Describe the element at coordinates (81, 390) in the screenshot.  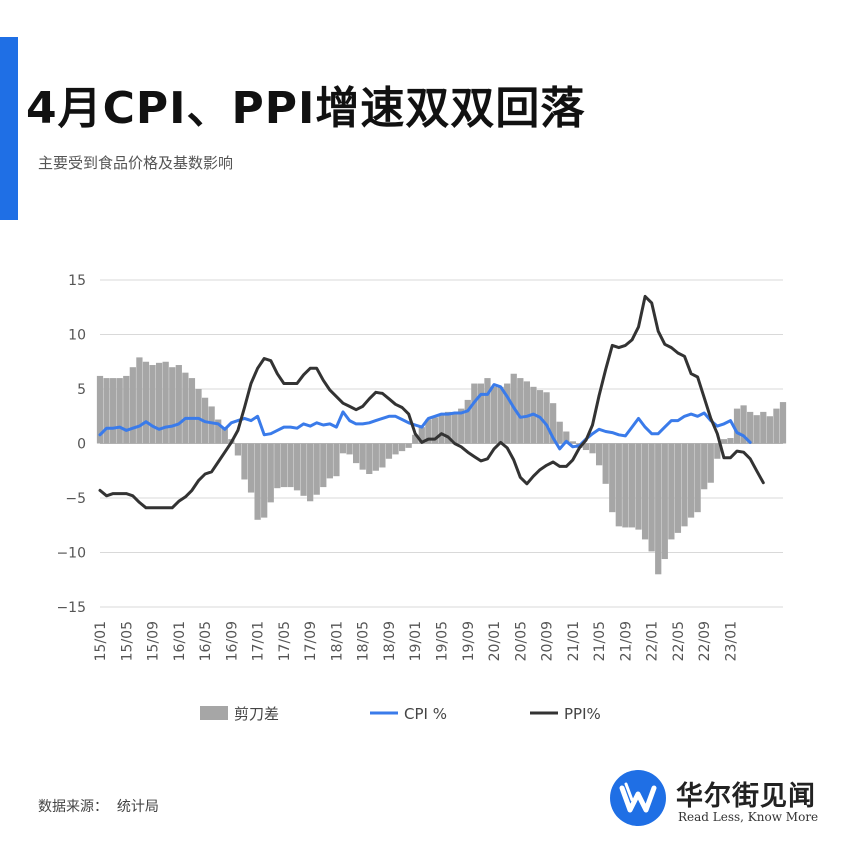
I see `y-tick-label: 5` at that location.